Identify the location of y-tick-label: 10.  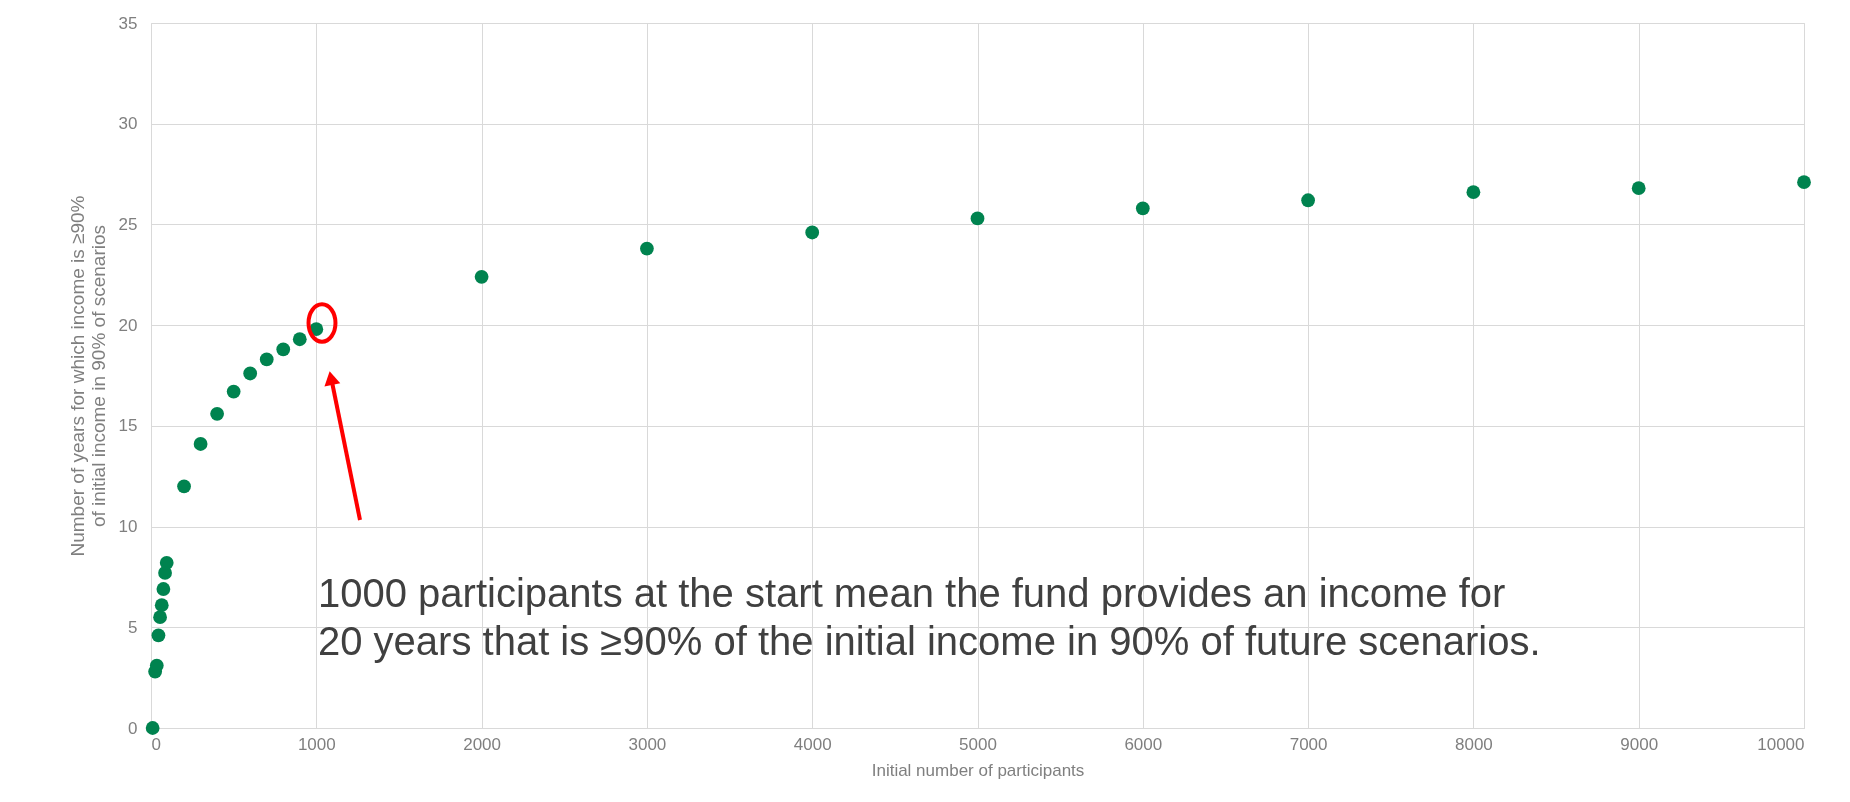
(128, 527).